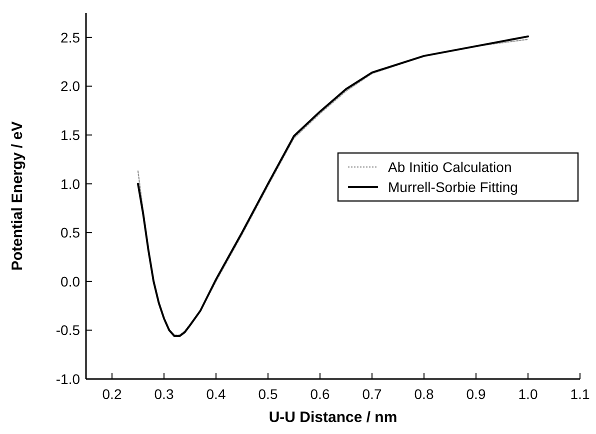 This screenshot has height=434, width=596. I want to click on y-tick-label: 2.5, so click(70, 37).